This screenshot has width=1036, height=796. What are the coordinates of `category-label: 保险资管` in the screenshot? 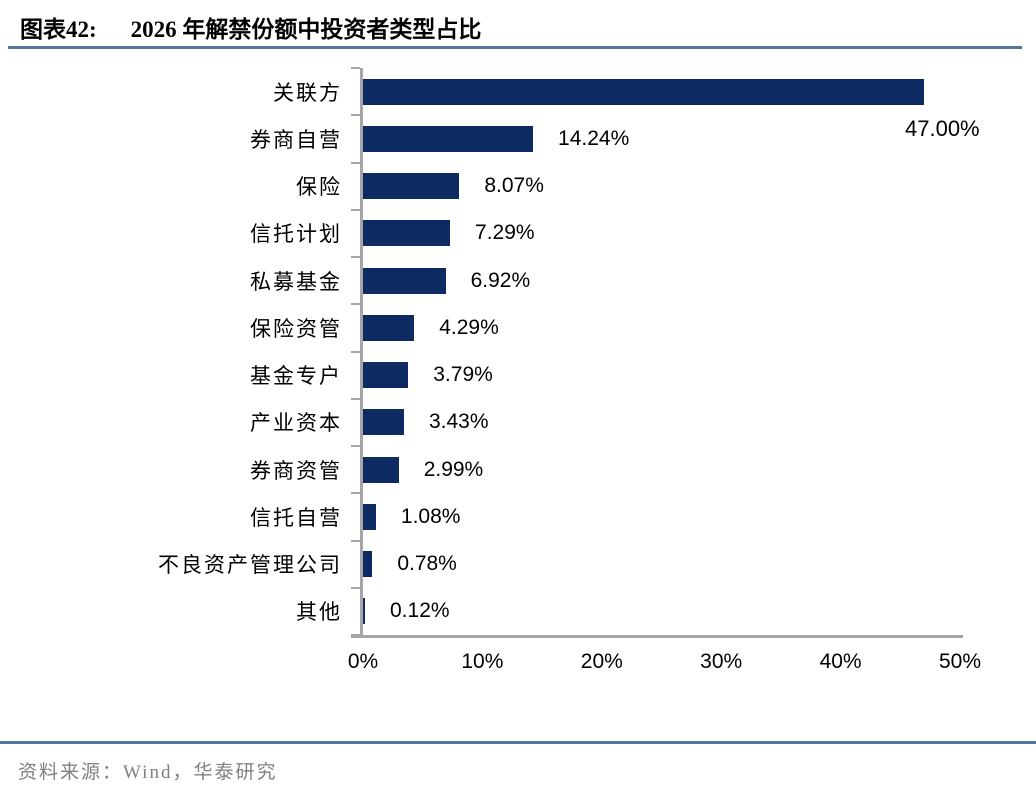 It's located at (296, 328).